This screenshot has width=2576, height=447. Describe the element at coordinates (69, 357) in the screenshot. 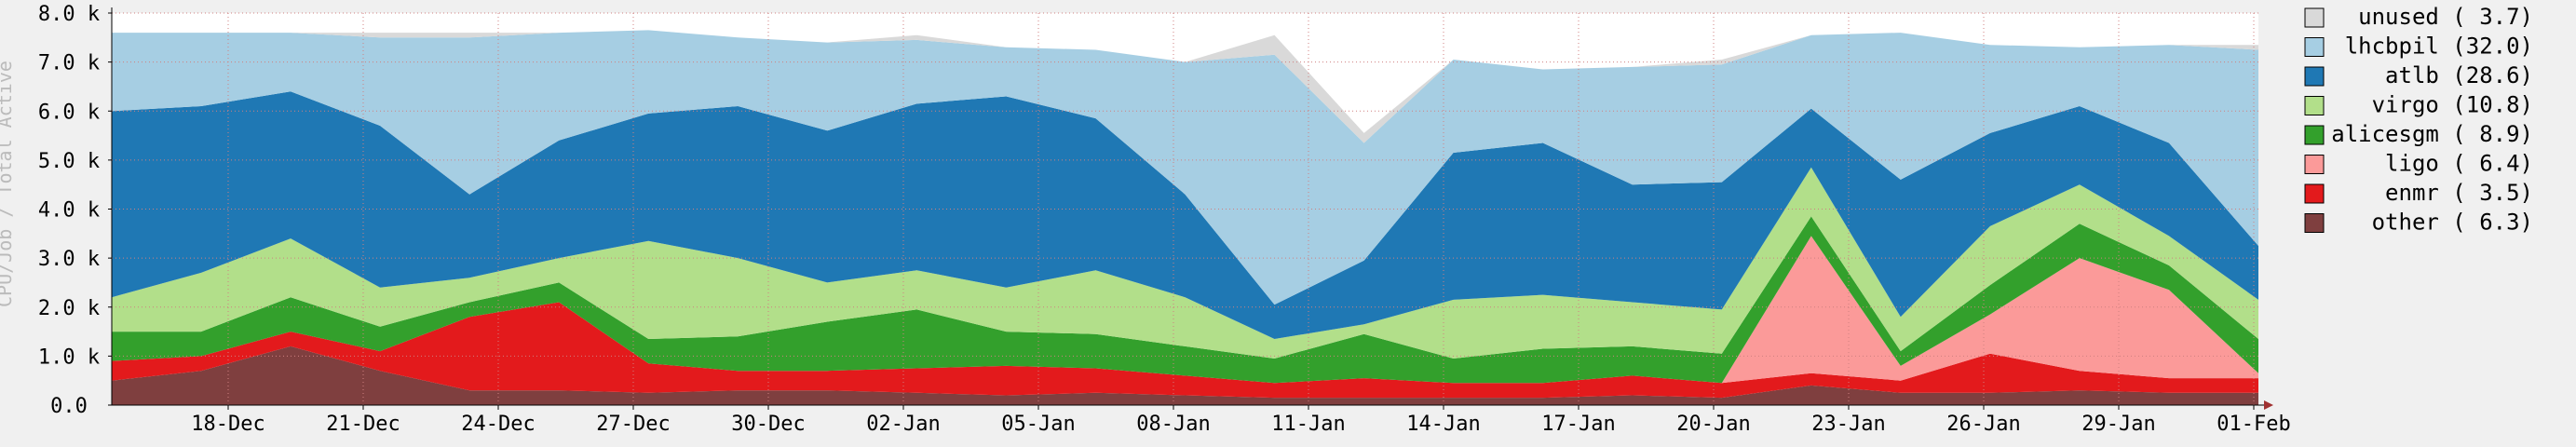

I see `y-tick-label: 1.0 k` at that location.